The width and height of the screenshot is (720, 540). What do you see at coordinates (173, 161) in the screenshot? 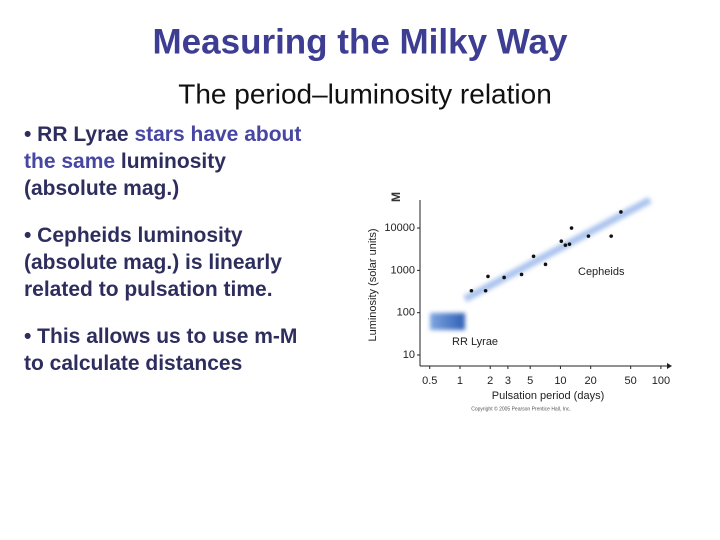
I see `bullet-text: luminosity` at bounding box center [173, 161].